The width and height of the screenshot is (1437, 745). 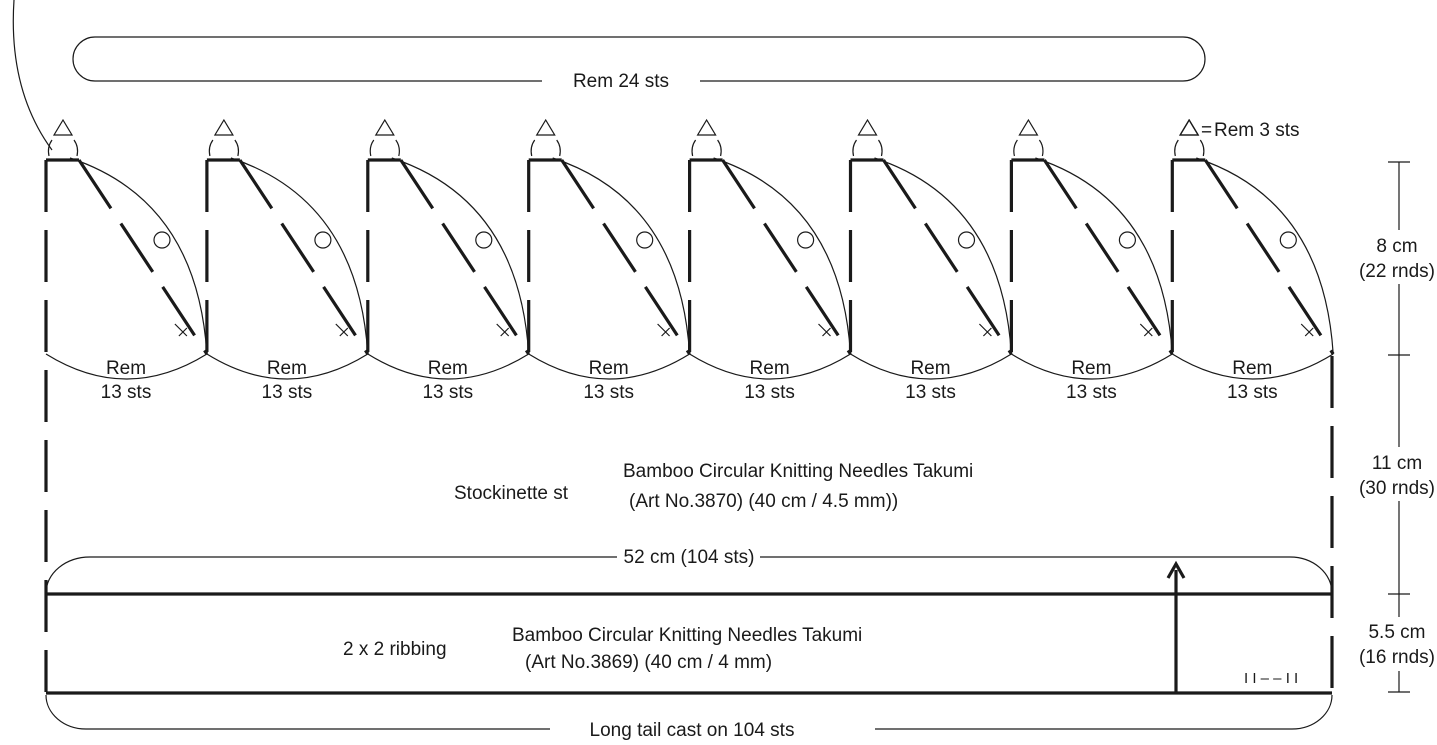 I want to click on circumference-bracket, so click(x=689, y=575).